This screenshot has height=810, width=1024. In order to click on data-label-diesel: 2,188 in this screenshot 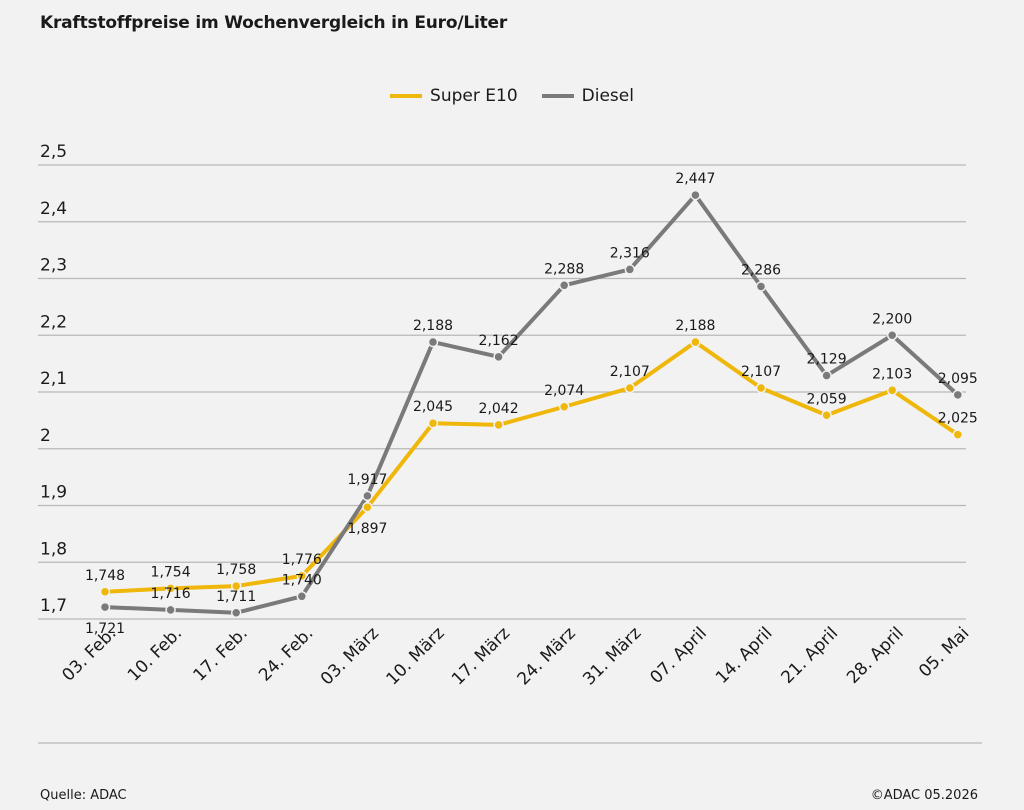, I will do `click(433, 326)`.